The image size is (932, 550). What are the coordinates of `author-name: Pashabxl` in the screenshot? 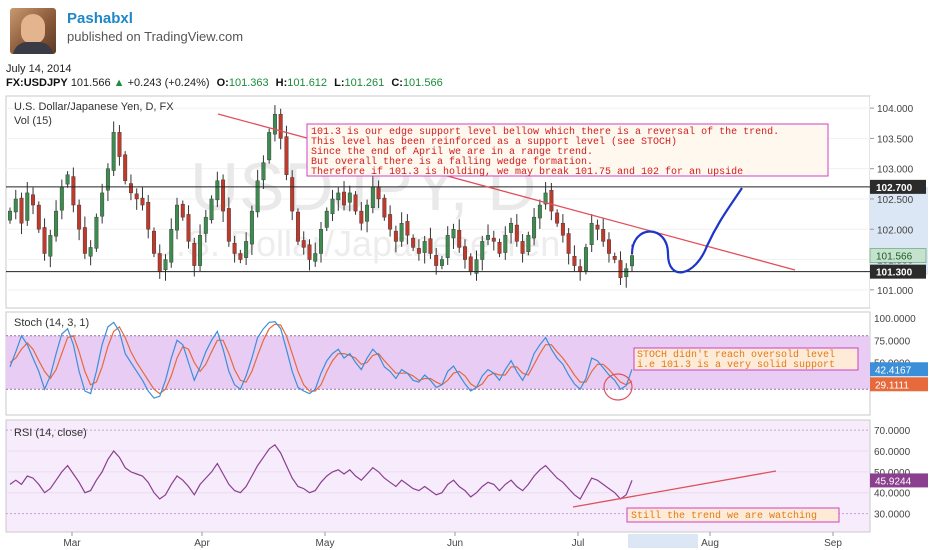 It's located at (100, 18).